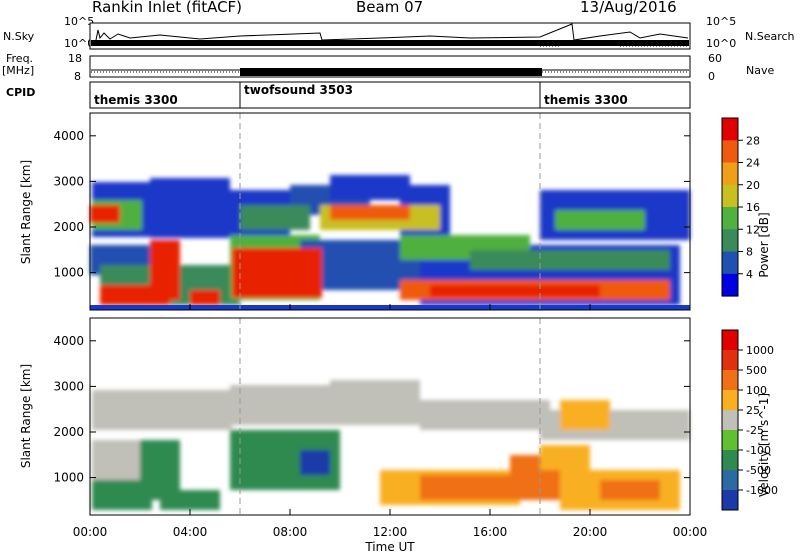  What do you see at coordinates (18, 70) in the screenshot?
I see `freq-unit-label: [MHz]` at bounding box center [18, 70].